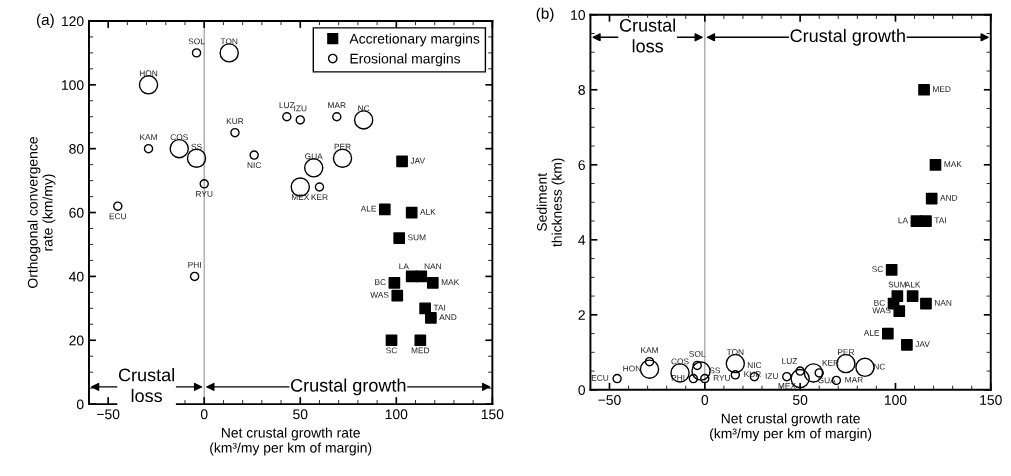 This screenshot has width=1011, height=476. Describe the element at coordinates (73, 85) in the screenshot. I see `y-tick-label: 100` at that location.